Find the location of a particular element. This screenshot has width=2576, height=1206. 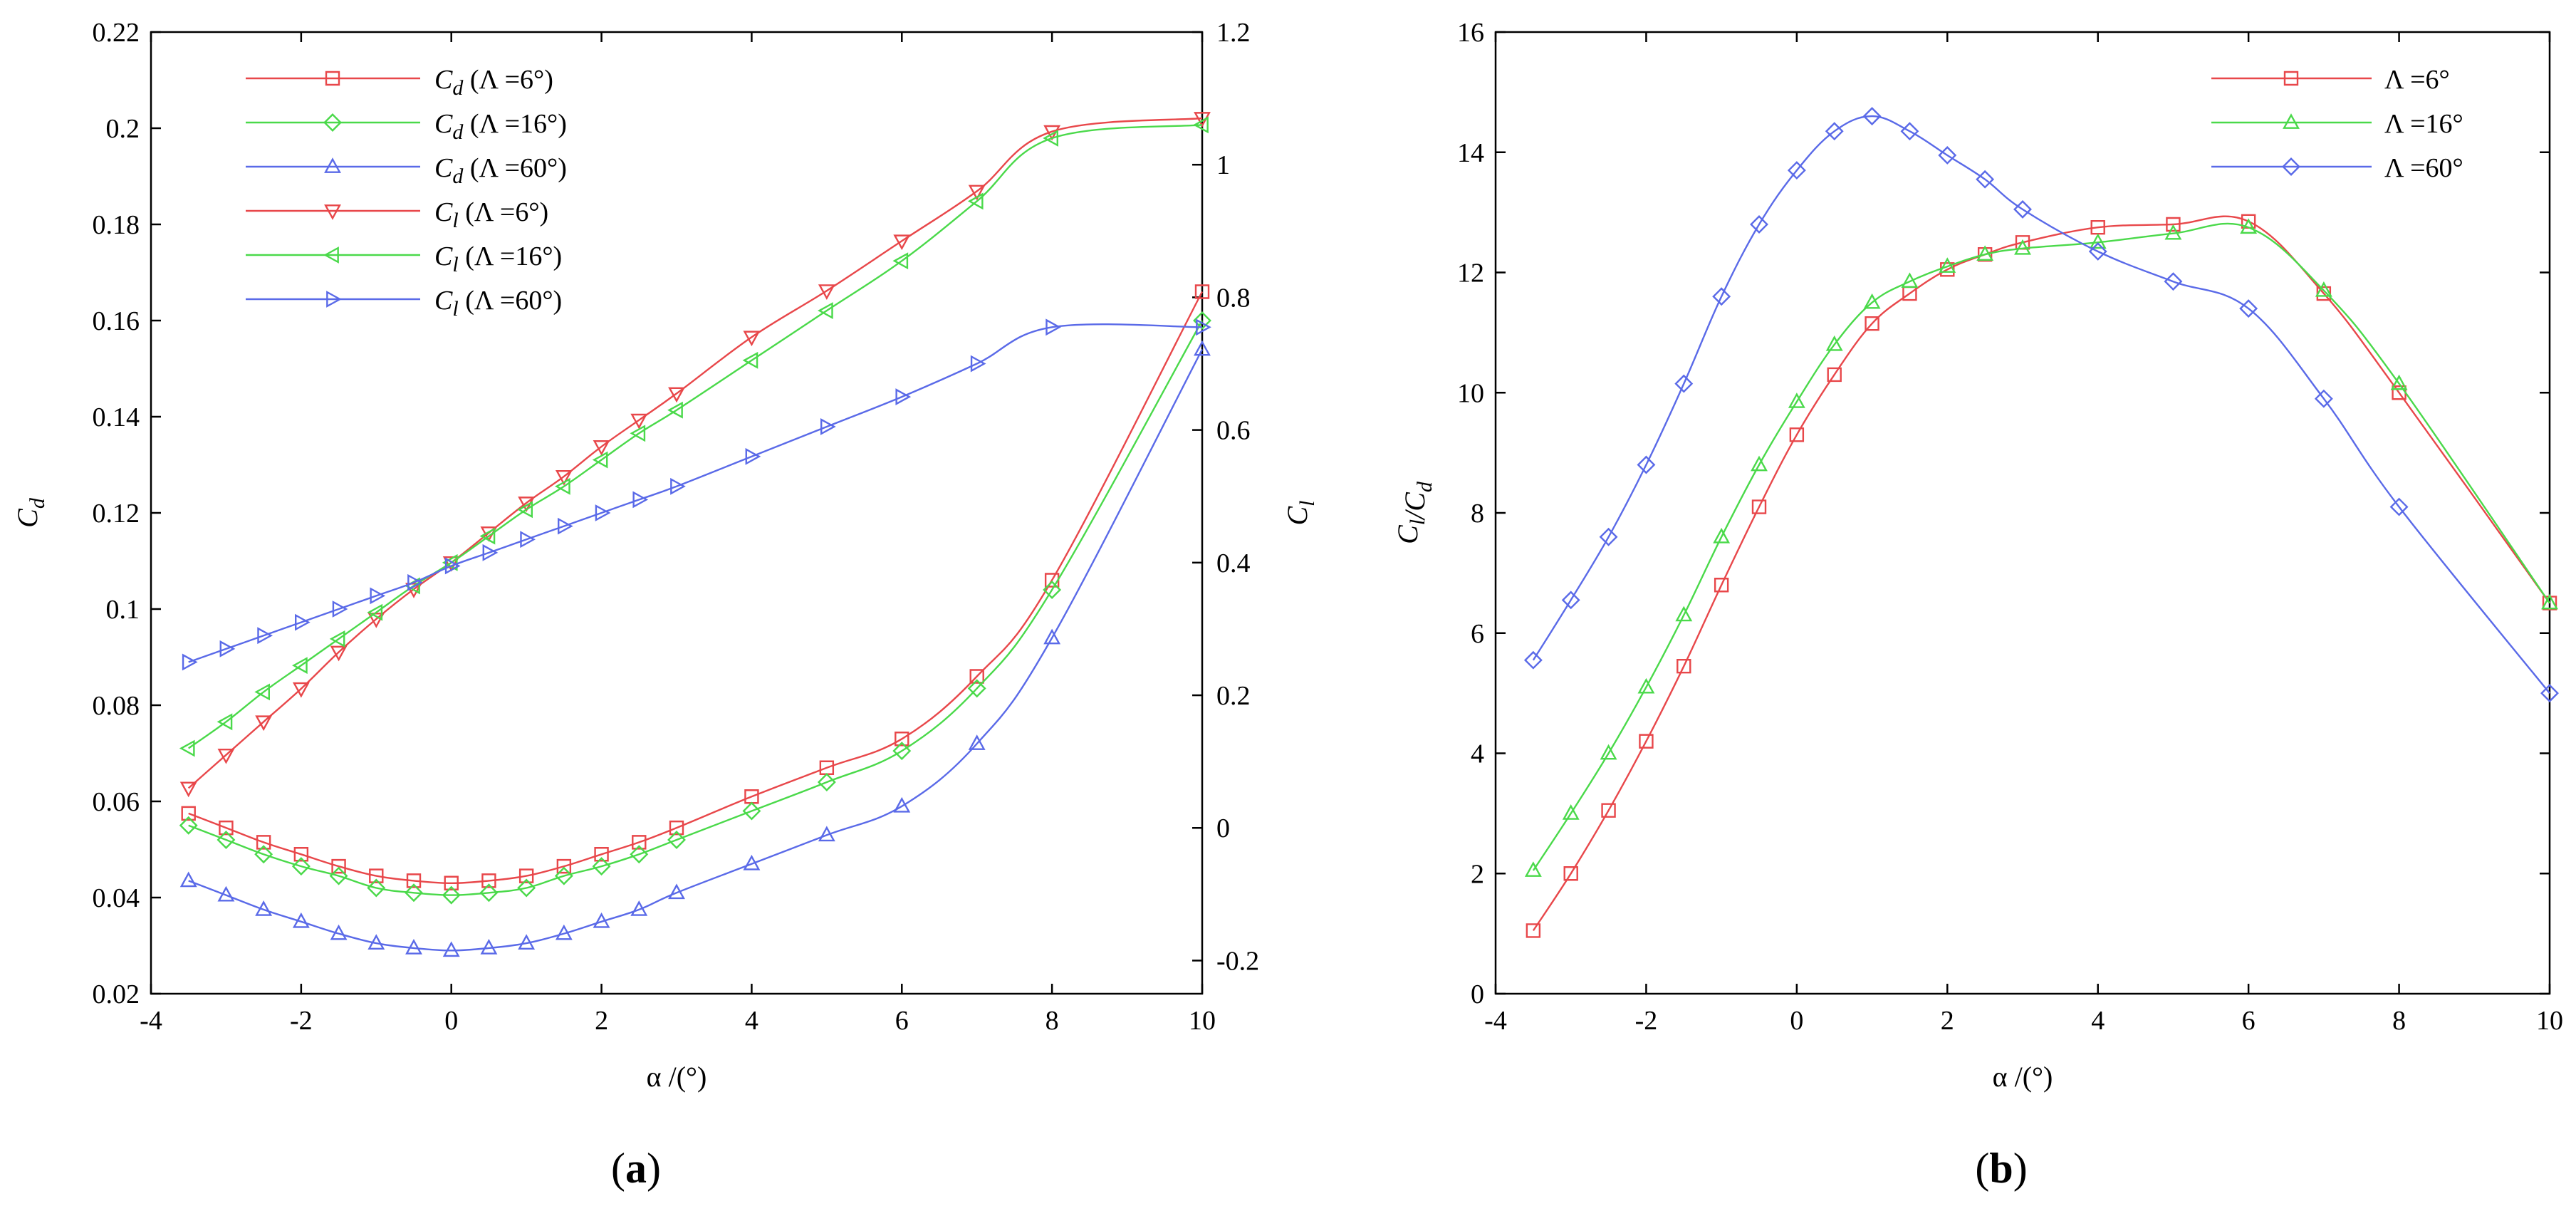

y-left-tick-label: 0.14 is located at coordinates (117, 417).